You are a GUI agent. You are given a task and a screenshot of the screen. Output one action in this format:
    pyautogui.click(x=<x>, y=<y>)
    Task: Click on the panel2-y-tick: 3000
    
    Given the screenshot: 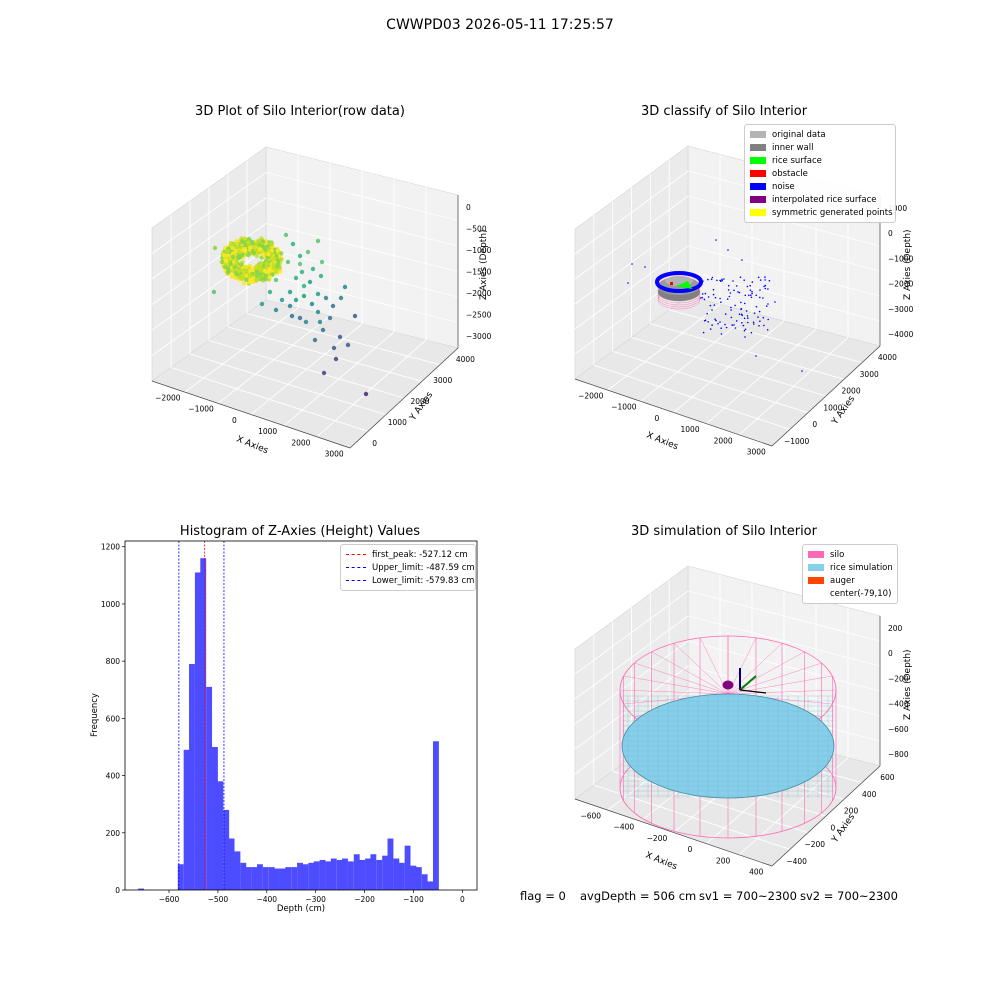 What is the action you would take?
    pyautogui.click(x=869, y=374)
    